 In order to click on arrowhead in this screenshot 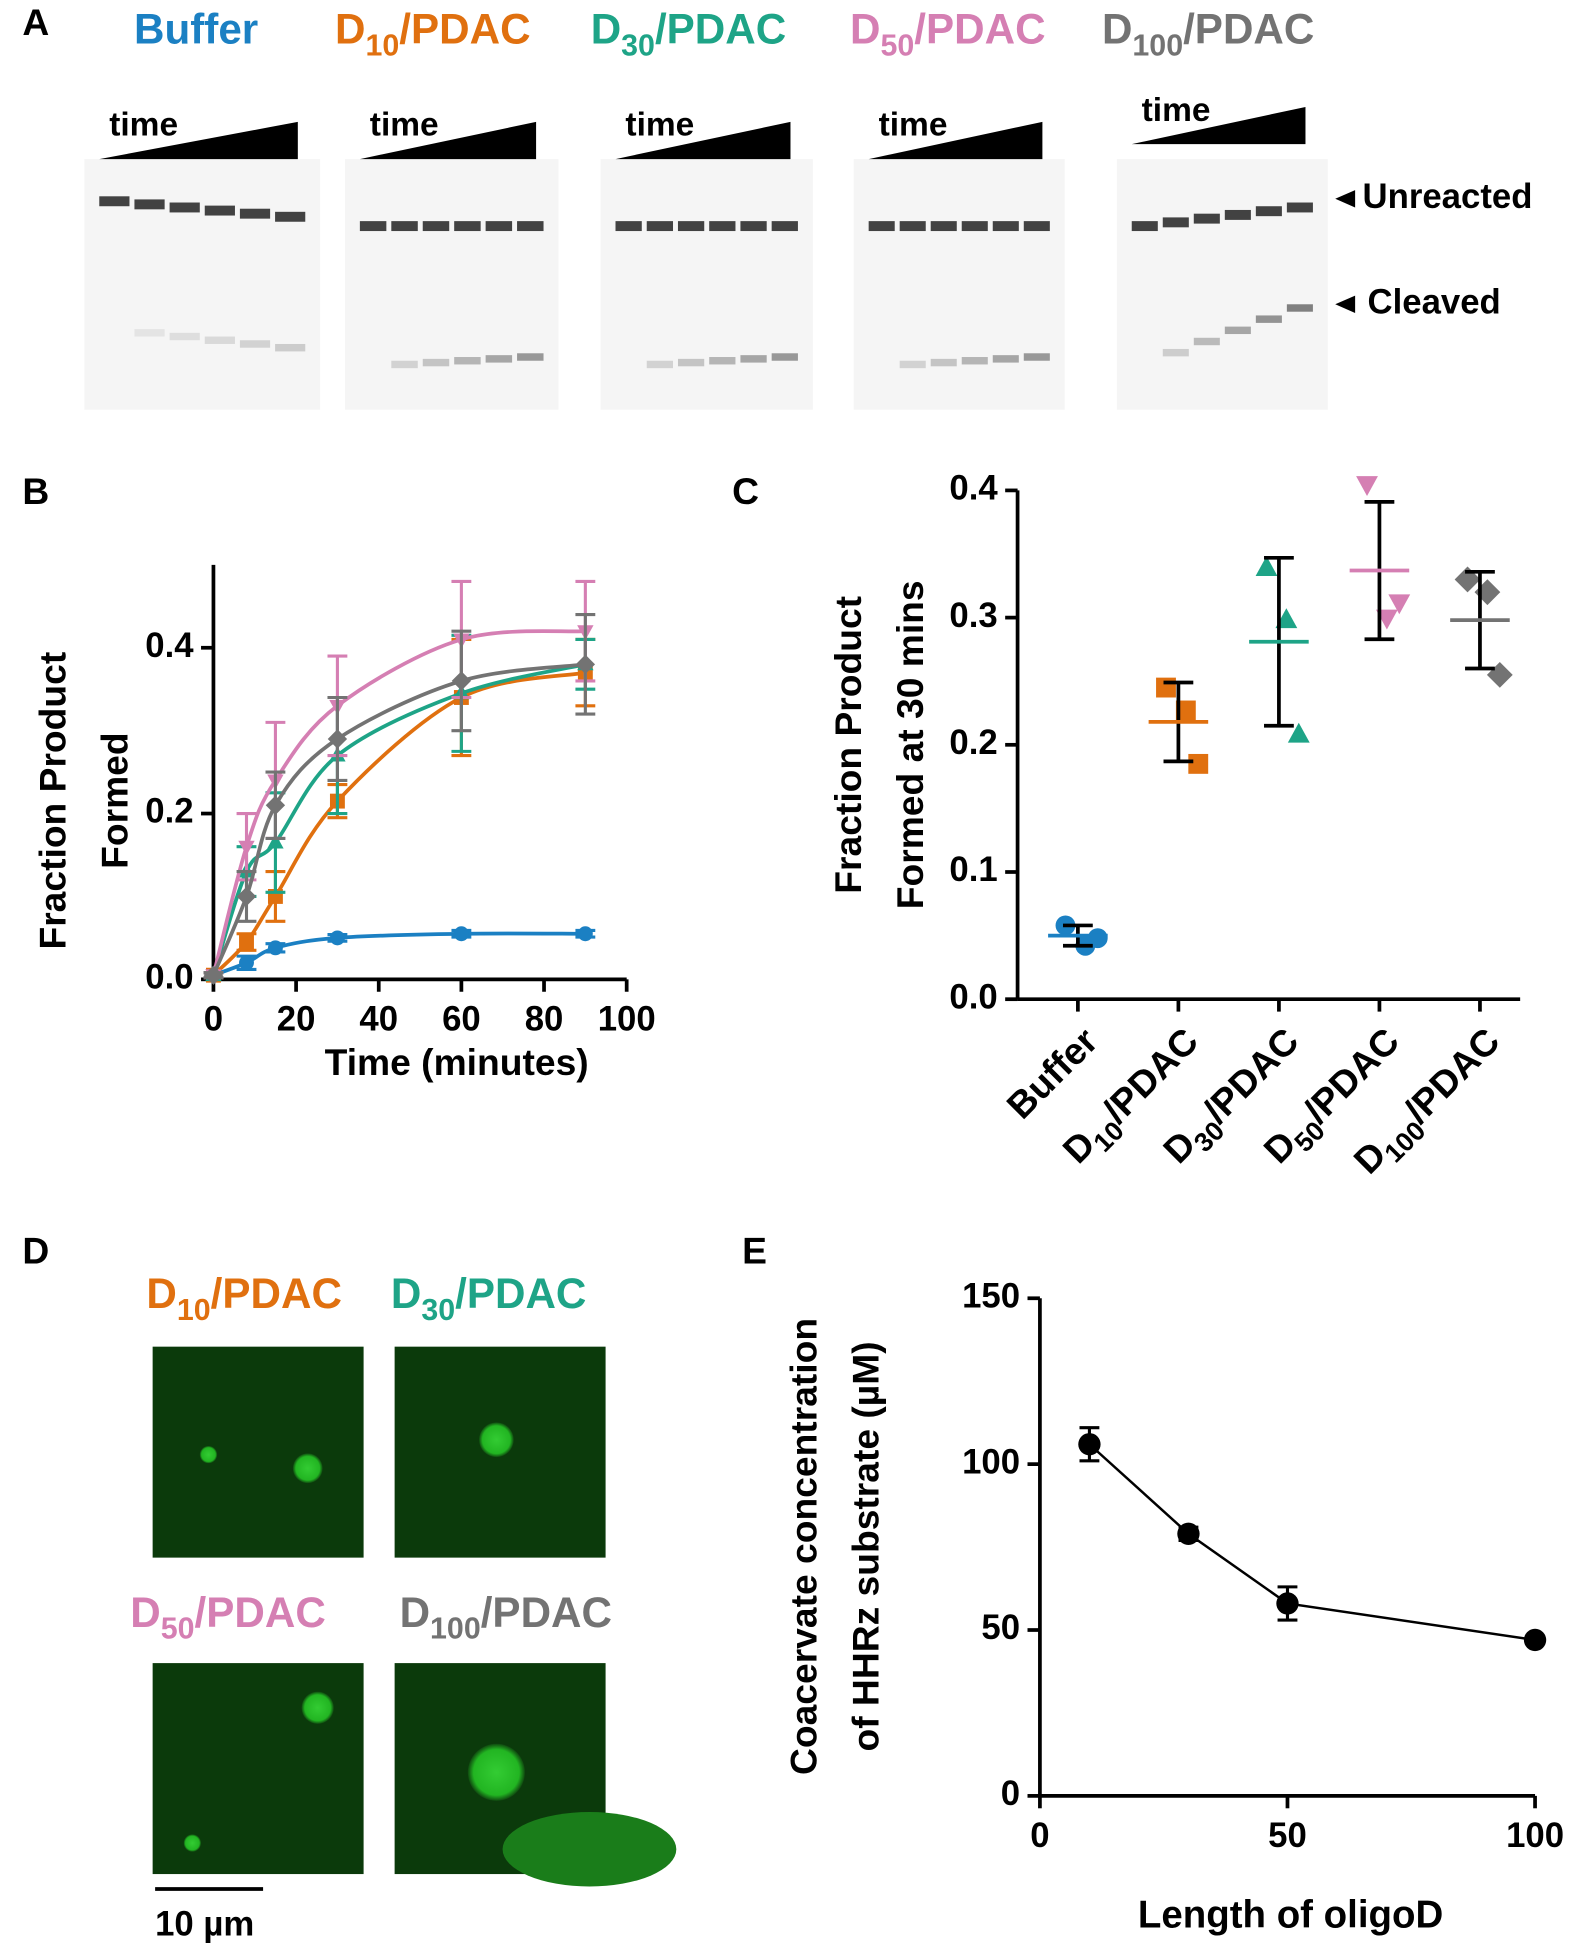, I will do `click(1345, 199)`.